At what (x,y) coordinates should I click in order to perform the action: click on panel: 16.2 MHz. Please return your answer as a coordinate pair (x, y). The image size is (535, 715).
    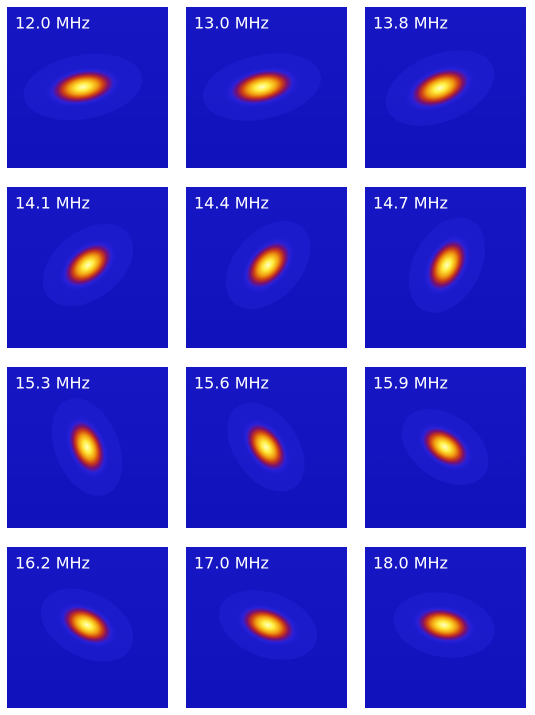
    Looking at the image, I should click on (87, 627).